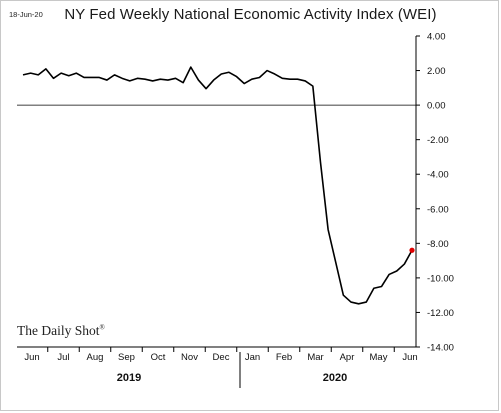  What do you see at coordinates (63, 357) in the screenshot?
I see `x-tick-label: Jul` at bounding box center [63, 357].